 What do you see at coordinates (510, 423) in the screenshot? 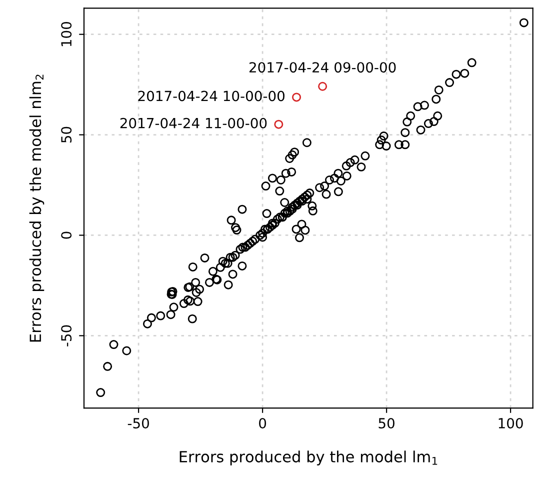
I see `x-tick-label: 100` at bounding box center [510, 423].